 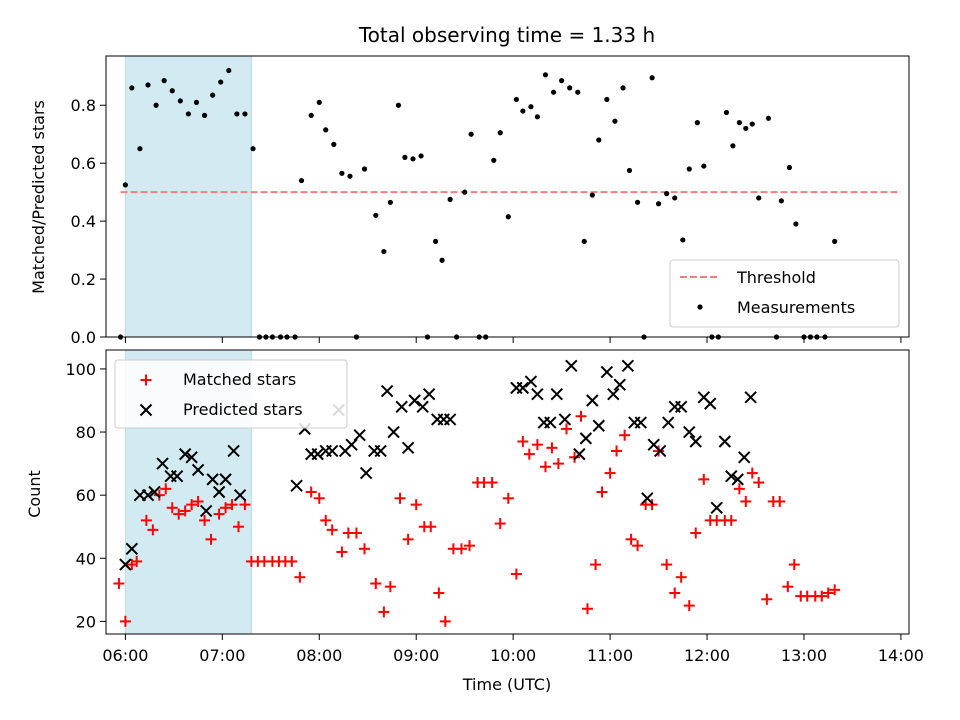 What do you see at coordinates (86, 558) in the screenshot?
I see `bottom-y-tick-label: 40` at bounding box center [86, 558].